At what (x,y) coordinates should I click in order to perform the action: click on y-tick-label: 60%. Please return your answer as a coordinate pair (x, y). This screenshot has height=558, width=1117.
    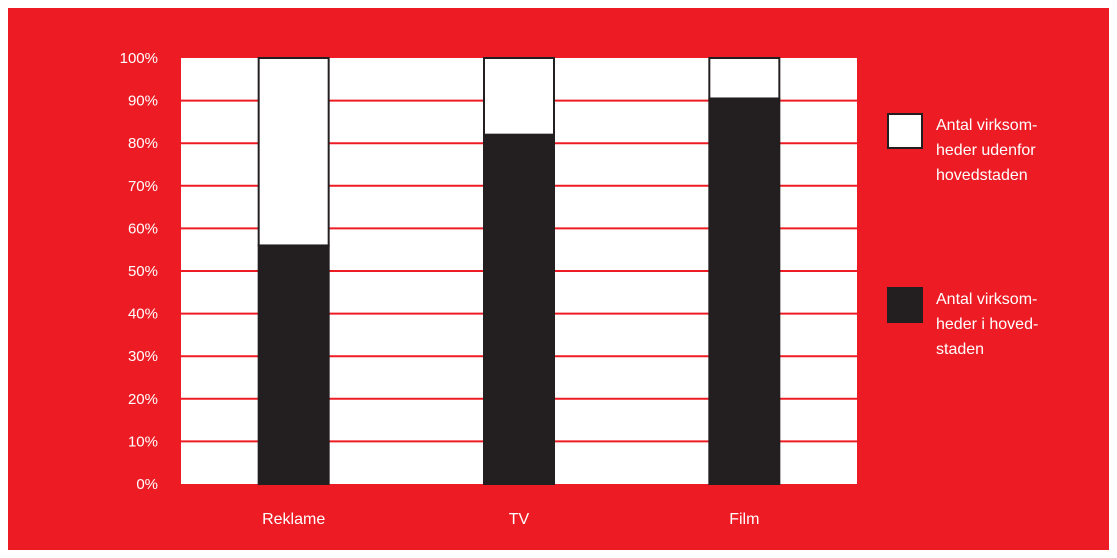
    Looking at the image, I should click on (143, 228).